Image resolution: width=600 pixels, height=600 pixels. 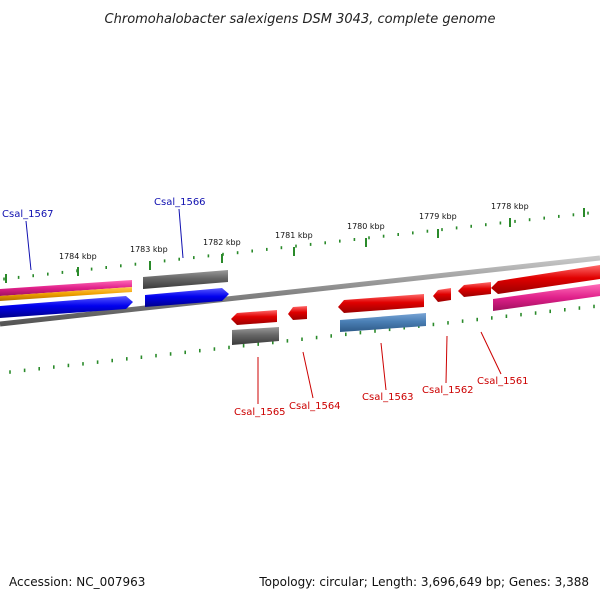 What do you see at coordinates (294, 235) in the screenshot?
I see `scale-label-1781: 1781 kbp` at bounding box center [294, 235].